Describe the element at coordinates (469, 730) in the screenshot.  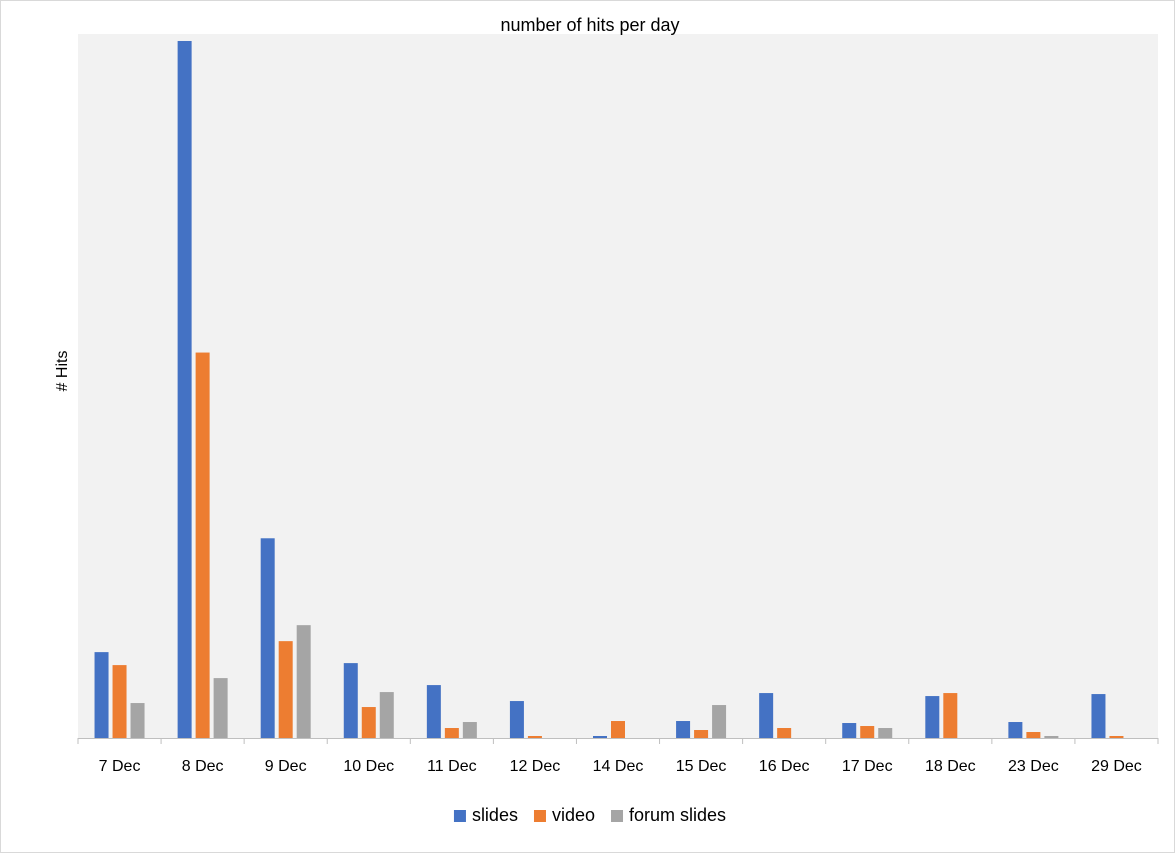
I see `bar-forum-slides-11-Dec` at that location.